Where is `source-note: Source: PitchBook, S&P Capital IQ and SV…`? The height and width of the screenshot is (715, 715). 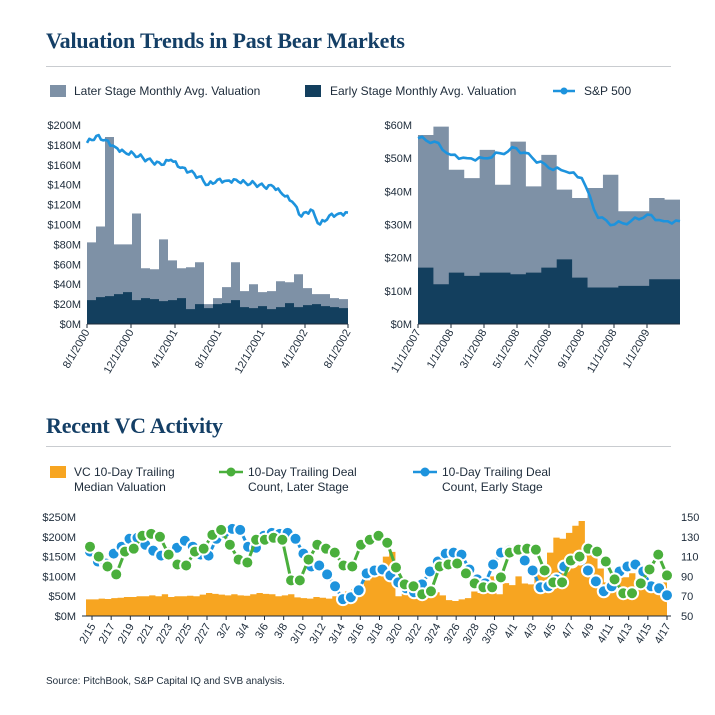 source-note: Source: PitchBook, S&P Capital IQ and SV… is located at coordinates (165, 681).